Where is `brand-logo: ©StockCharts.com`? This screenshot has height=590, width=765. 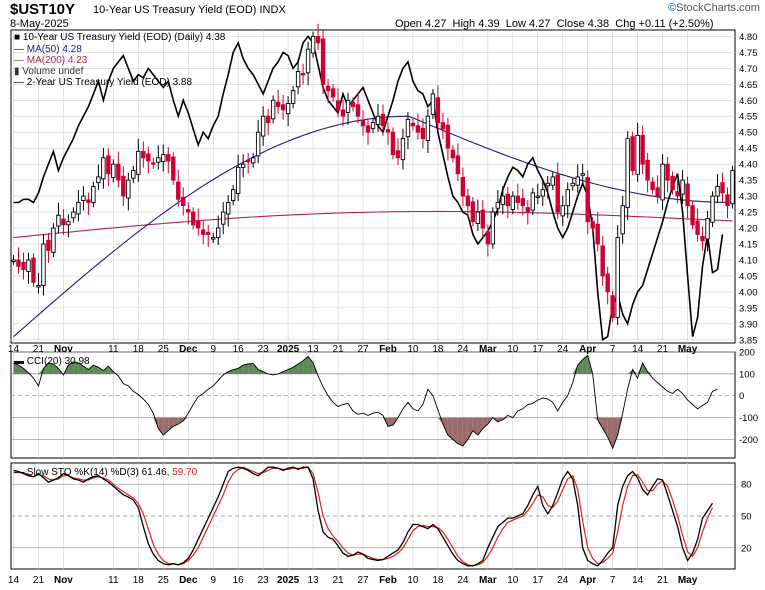
brand-logo: ©StockCharts.com is located at coordinates (714, 8).